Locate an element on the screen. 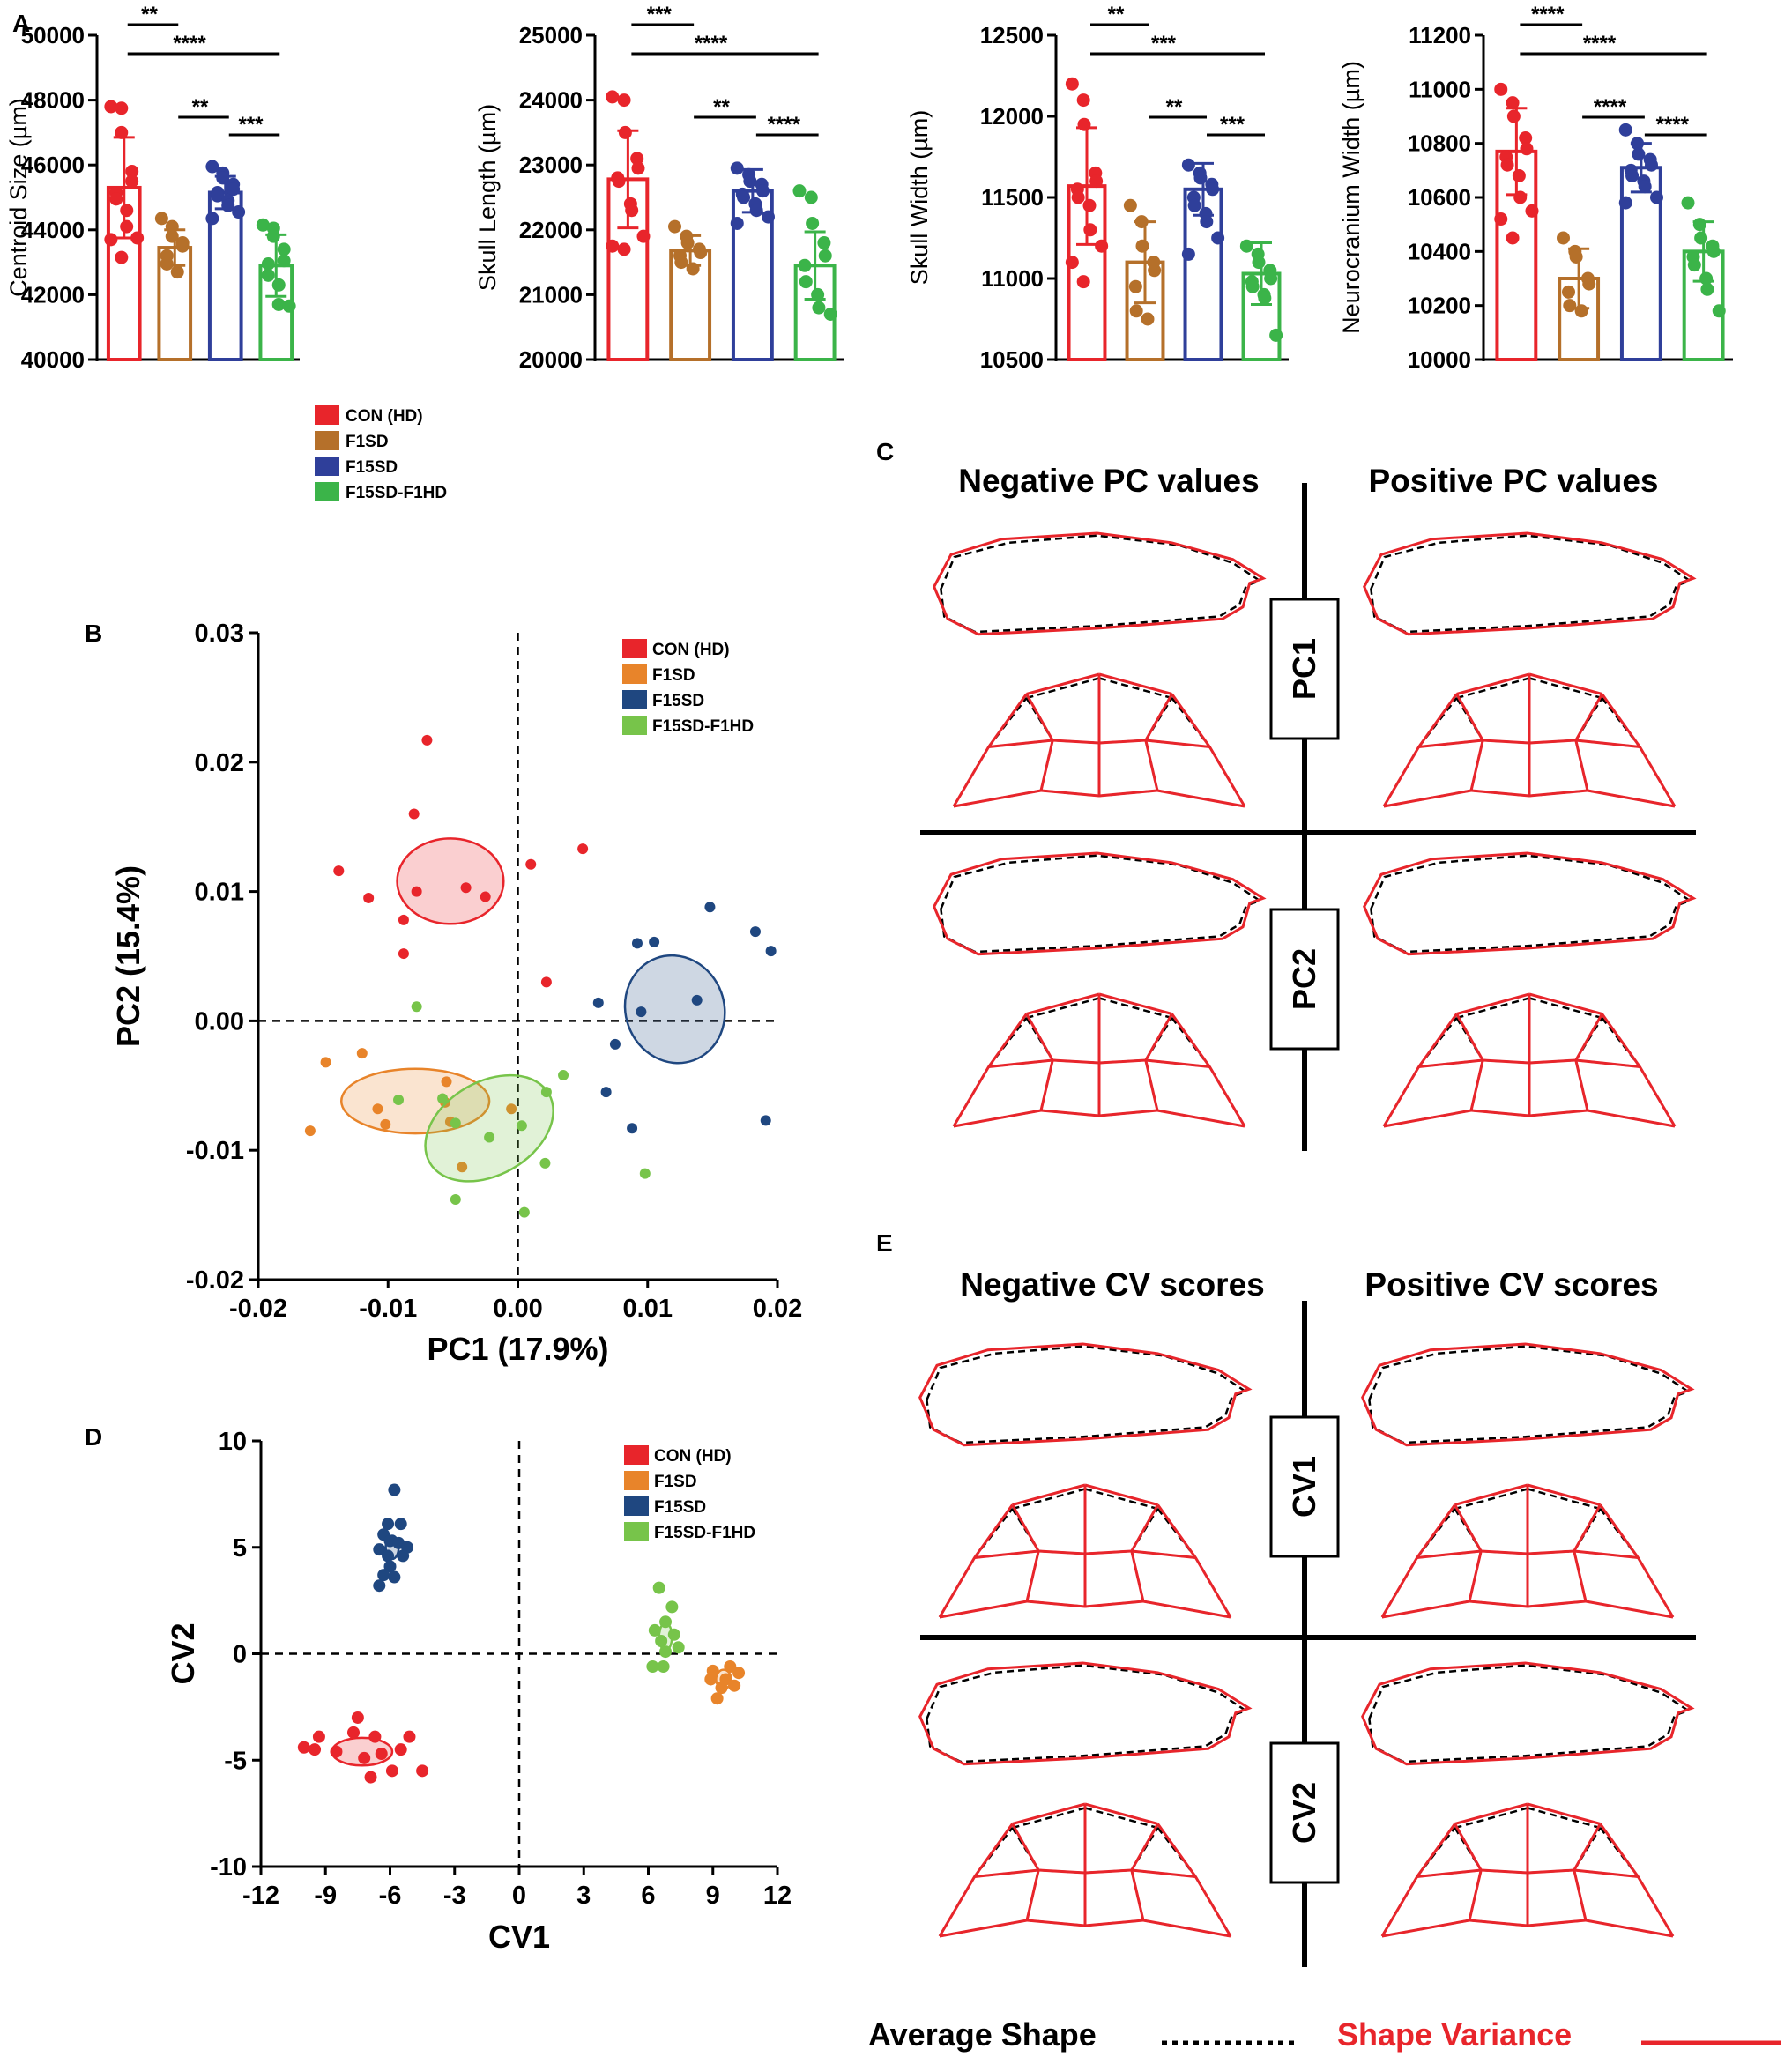 The width and height of the screenshot is (1792, 2064). legend-swatch-f15sd is located at coordinates (327, 467).